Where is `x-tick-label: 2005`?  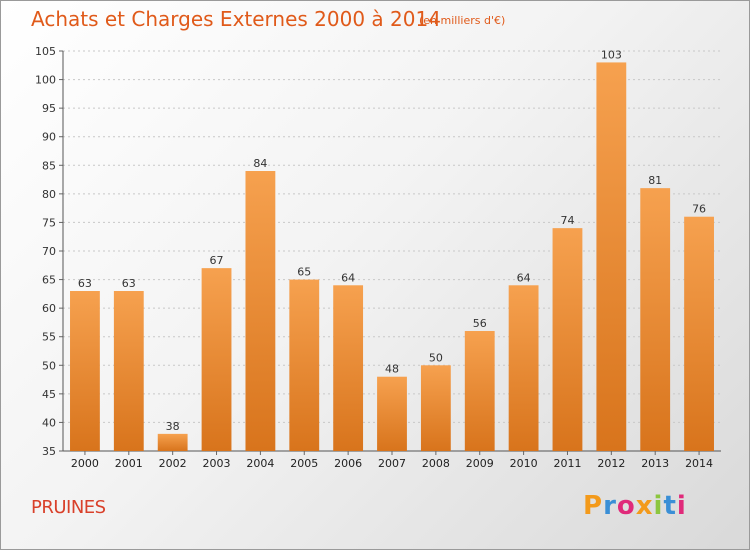
x-tick-label: 2005 is located at coordinates (304, 463).